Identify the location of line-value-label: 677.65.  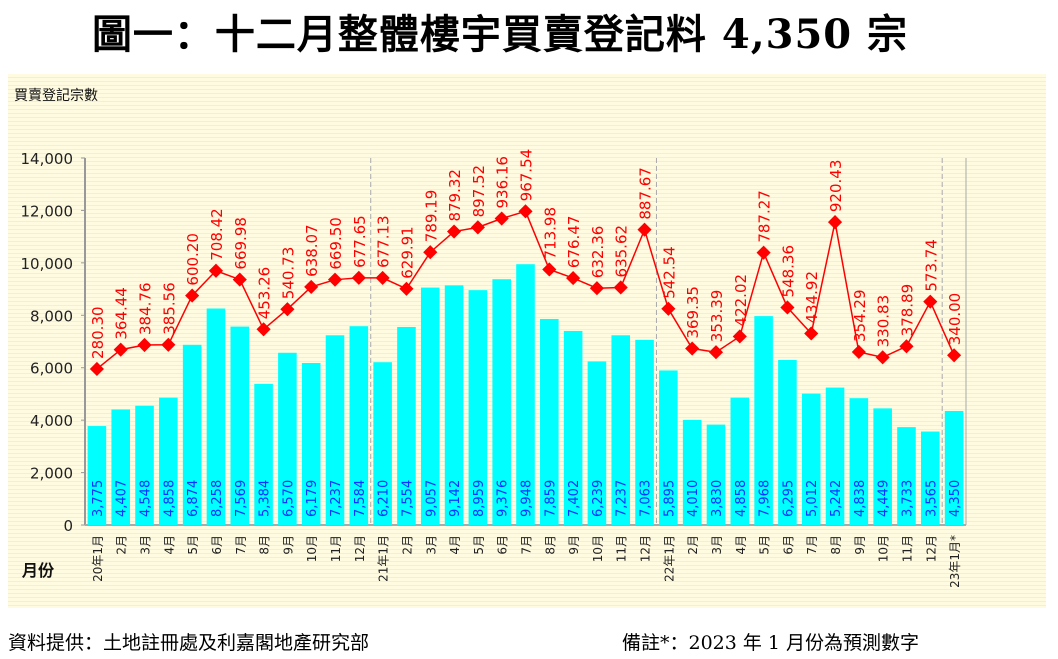
(360, 241).